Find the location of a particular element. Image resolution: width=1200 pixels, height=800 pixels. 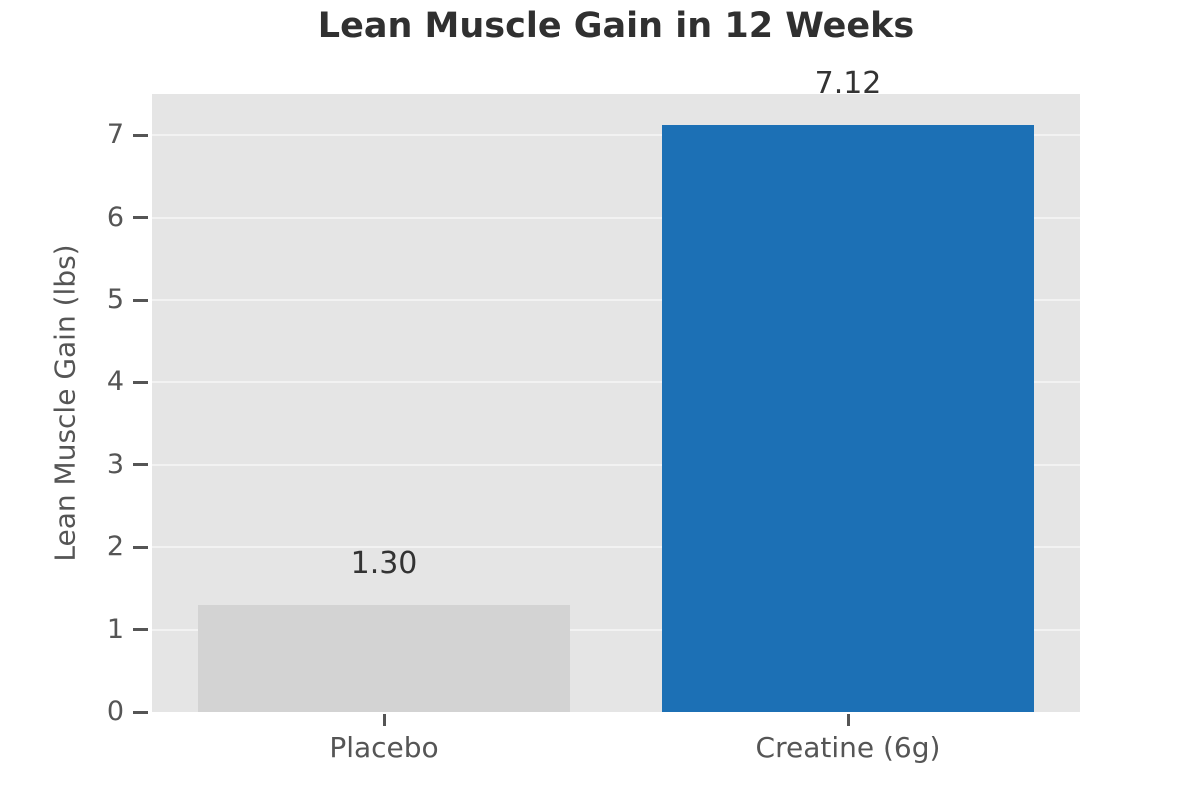

y-tick-label: 2 is located at coordinates (115, 547).